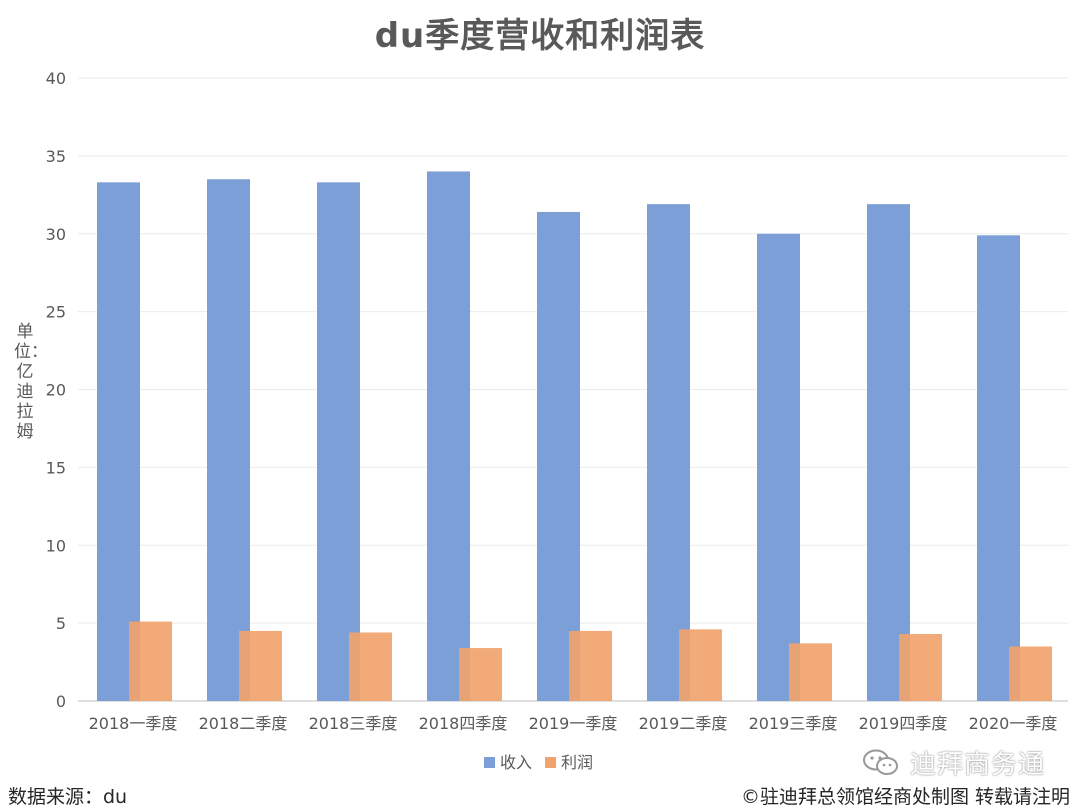 The image size is (1080, 809). What do you see at coordinates (56, 312) in the screenshot?
I see `y-tick-label: 25` at bounding box center [56, 312].